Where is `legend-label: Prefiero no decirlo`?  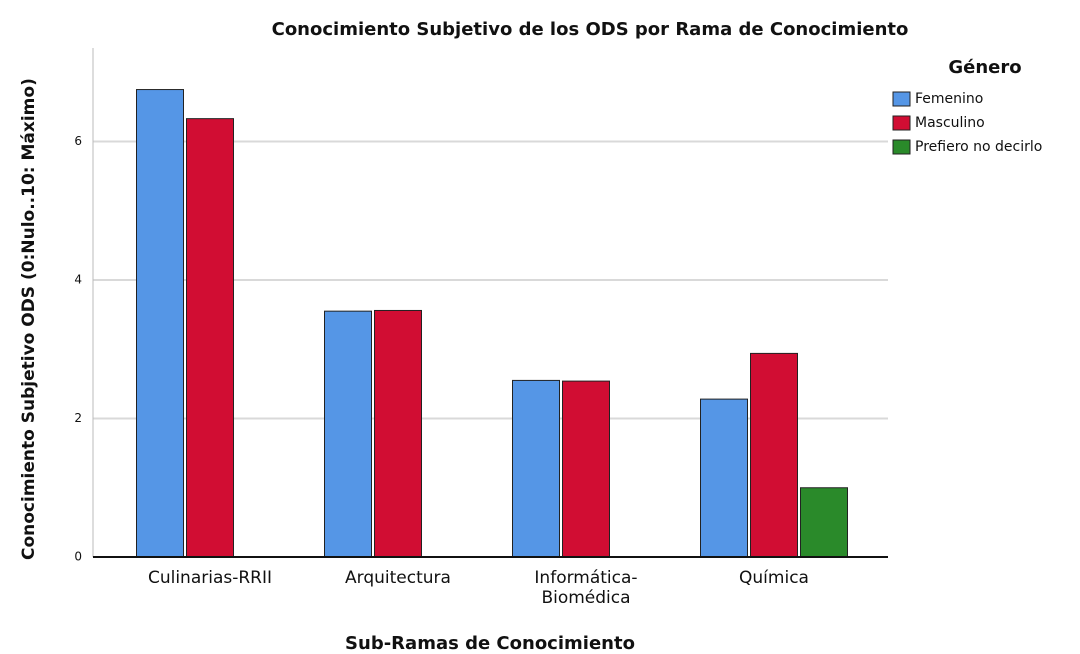
legend-label: Prefiero no decirlo is located at coordinates (978, 147).